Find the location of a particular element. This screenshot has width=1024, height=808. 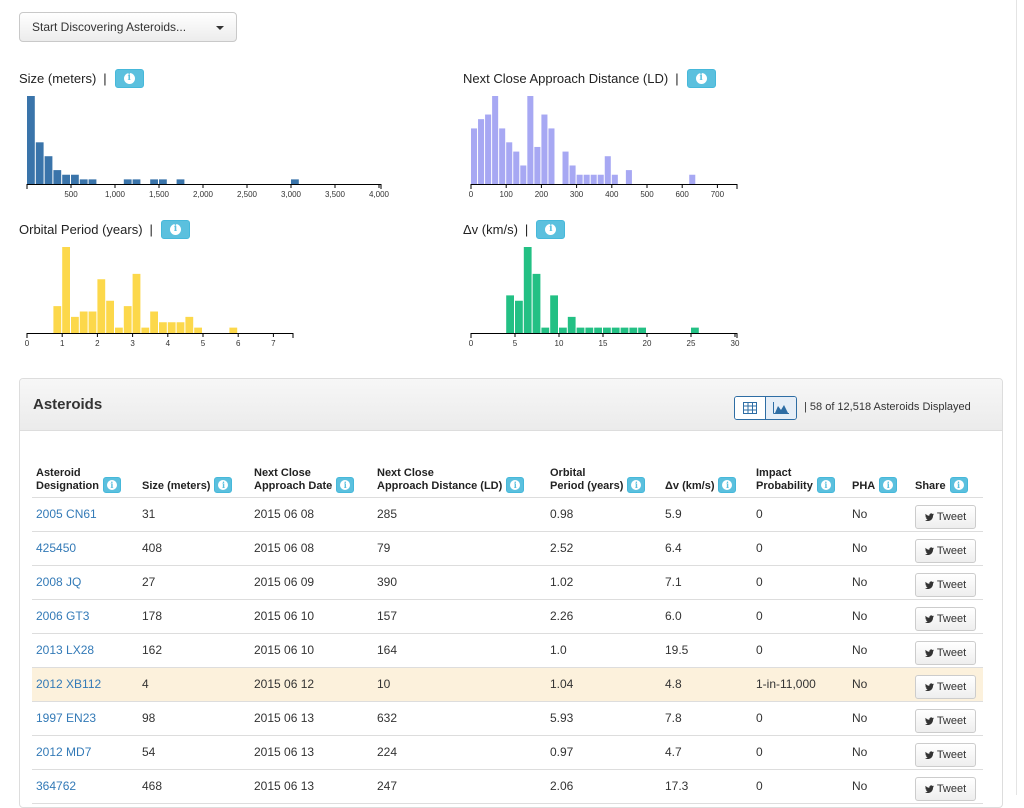

size-histogram: 500 1,000 1,500 2,000 2,500 3,000 3,500 4,000 is located at coordinates (209, 149).